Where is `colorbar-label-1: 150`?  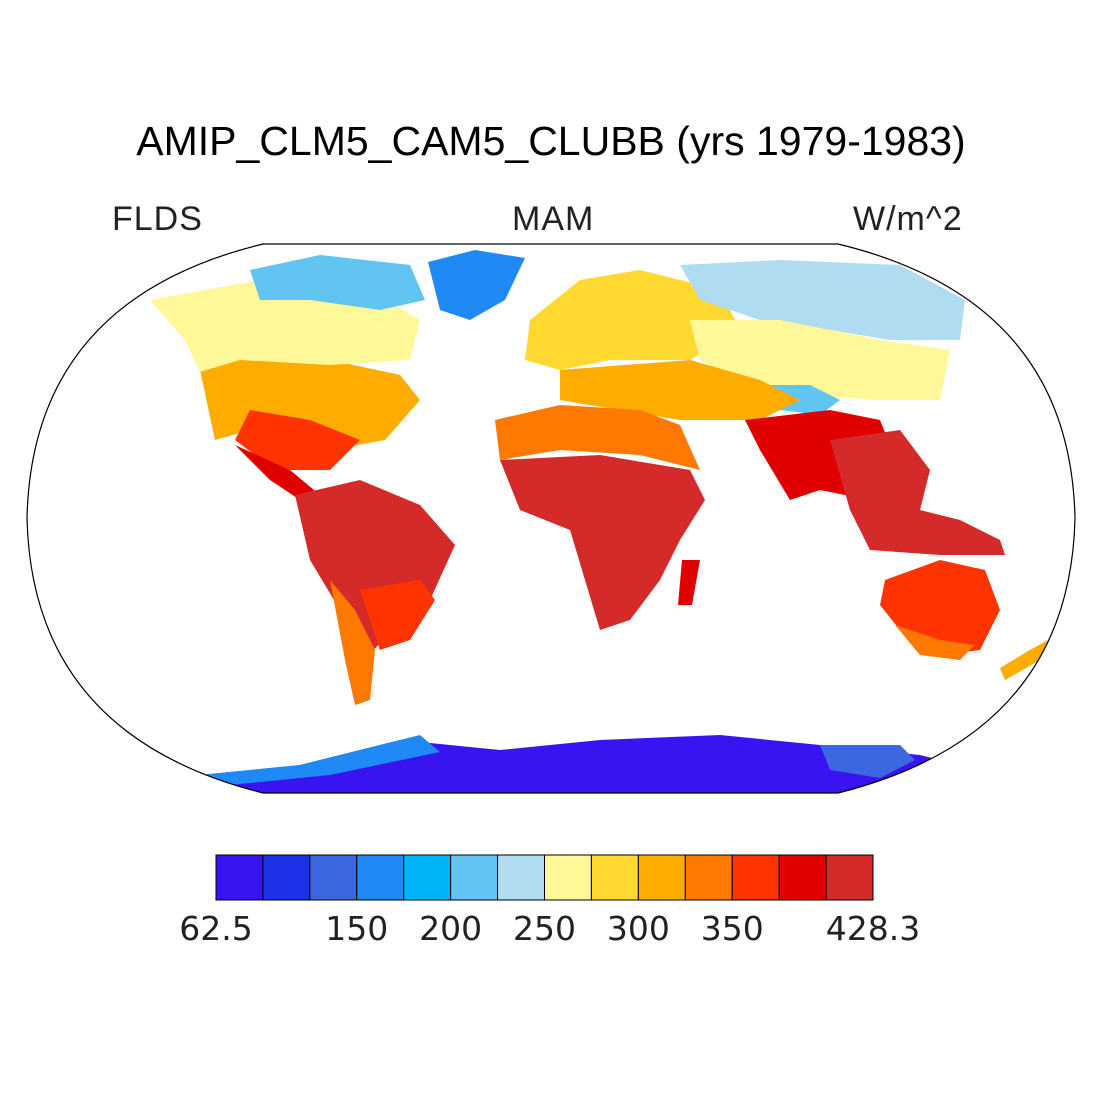 colorbar-label-1: 150 is located at coordinates (356, 928).